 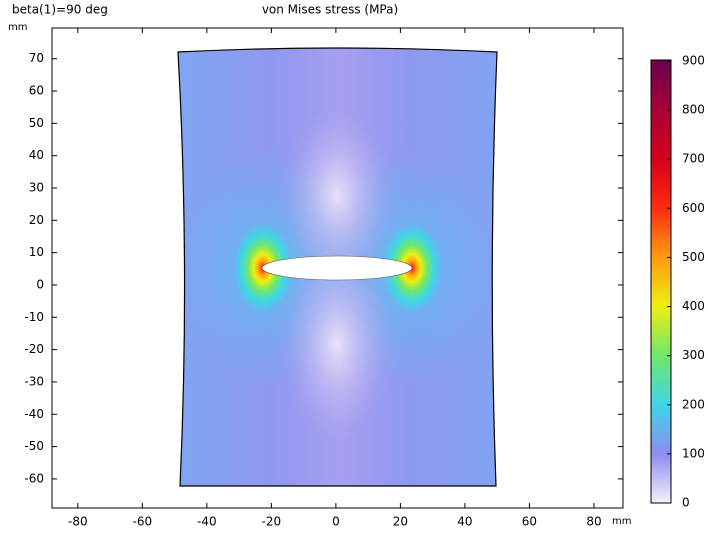 I want to click on hole, so click(x=337, y=268).